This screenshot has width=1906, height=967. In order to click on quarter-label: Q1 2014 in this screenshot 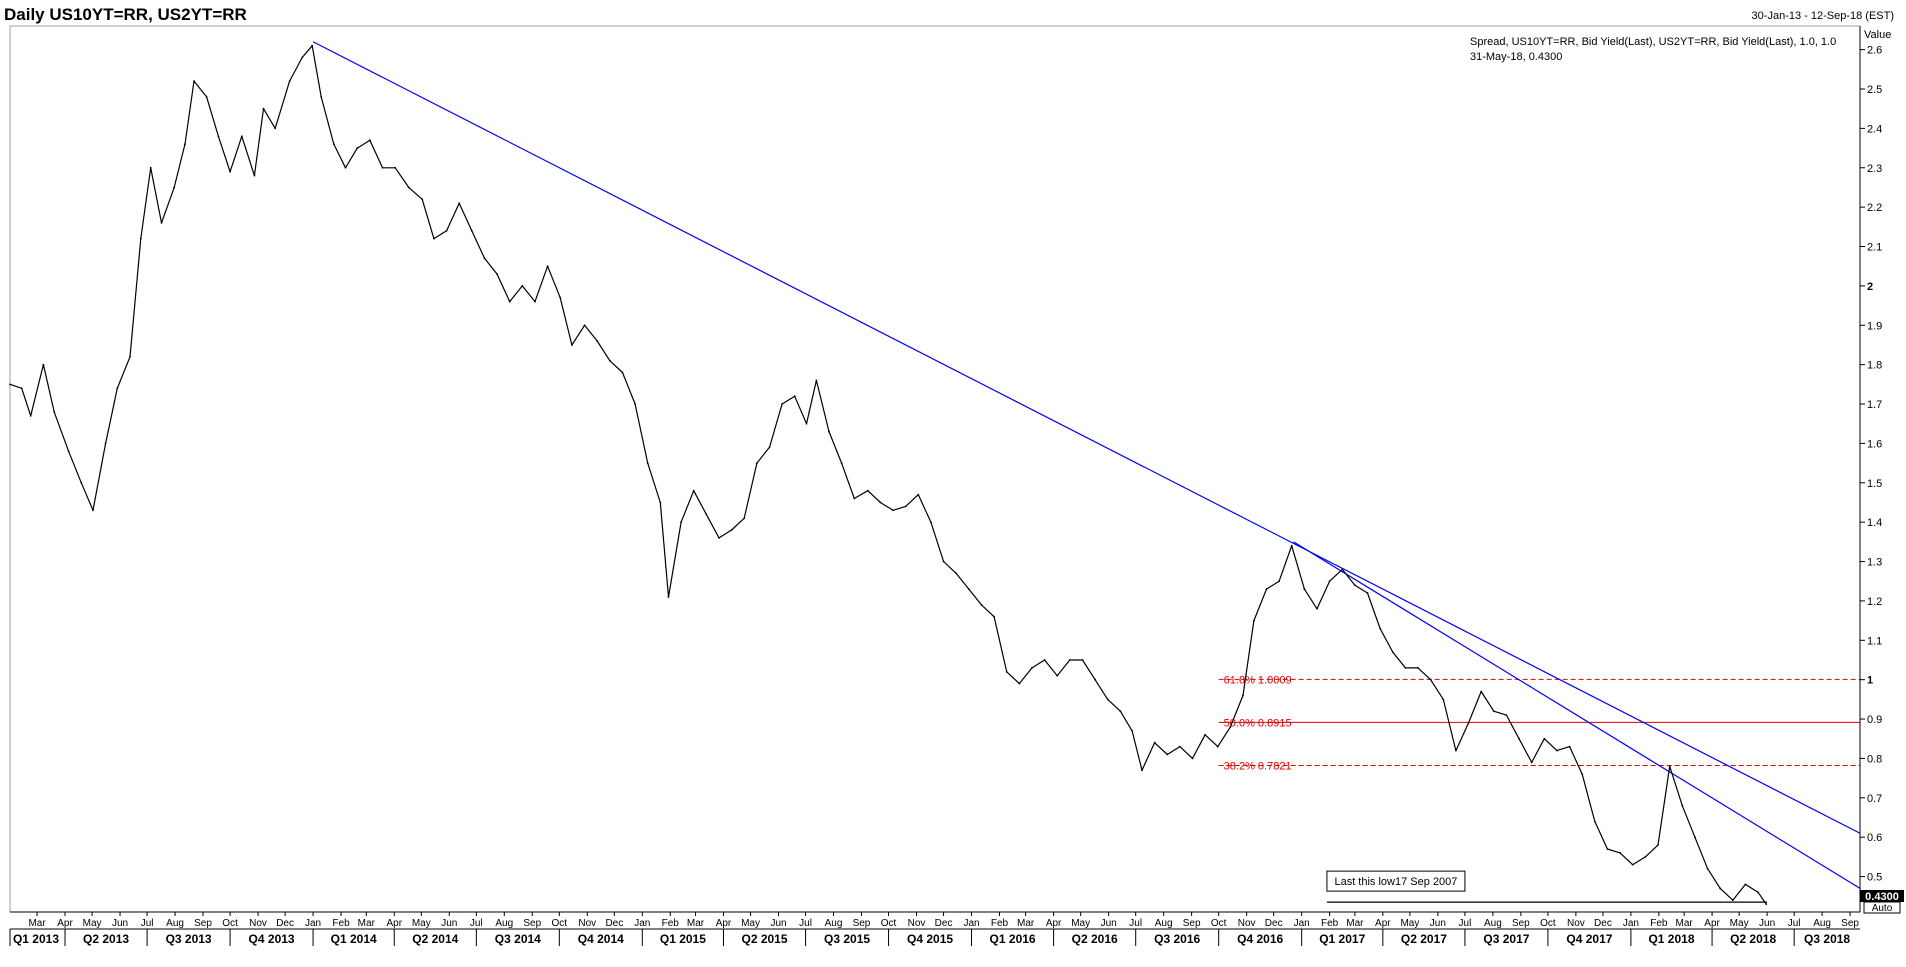, I will do `click(354, 939)`.